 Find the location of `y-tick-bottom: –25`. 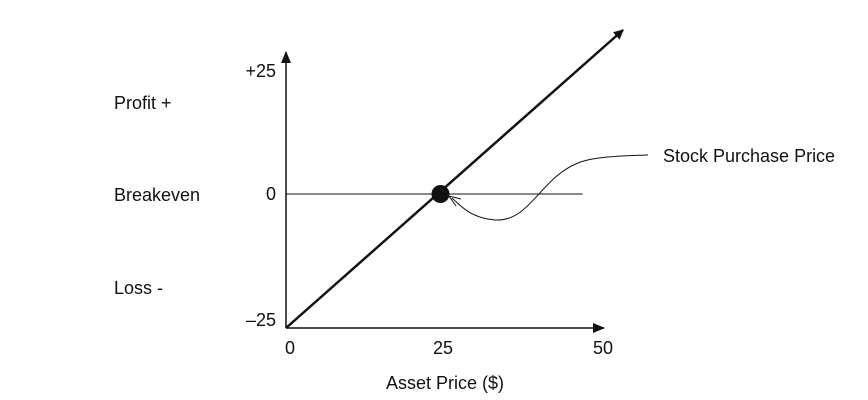

y-tick-bottom: –25 is located at coordinates (261, 320).